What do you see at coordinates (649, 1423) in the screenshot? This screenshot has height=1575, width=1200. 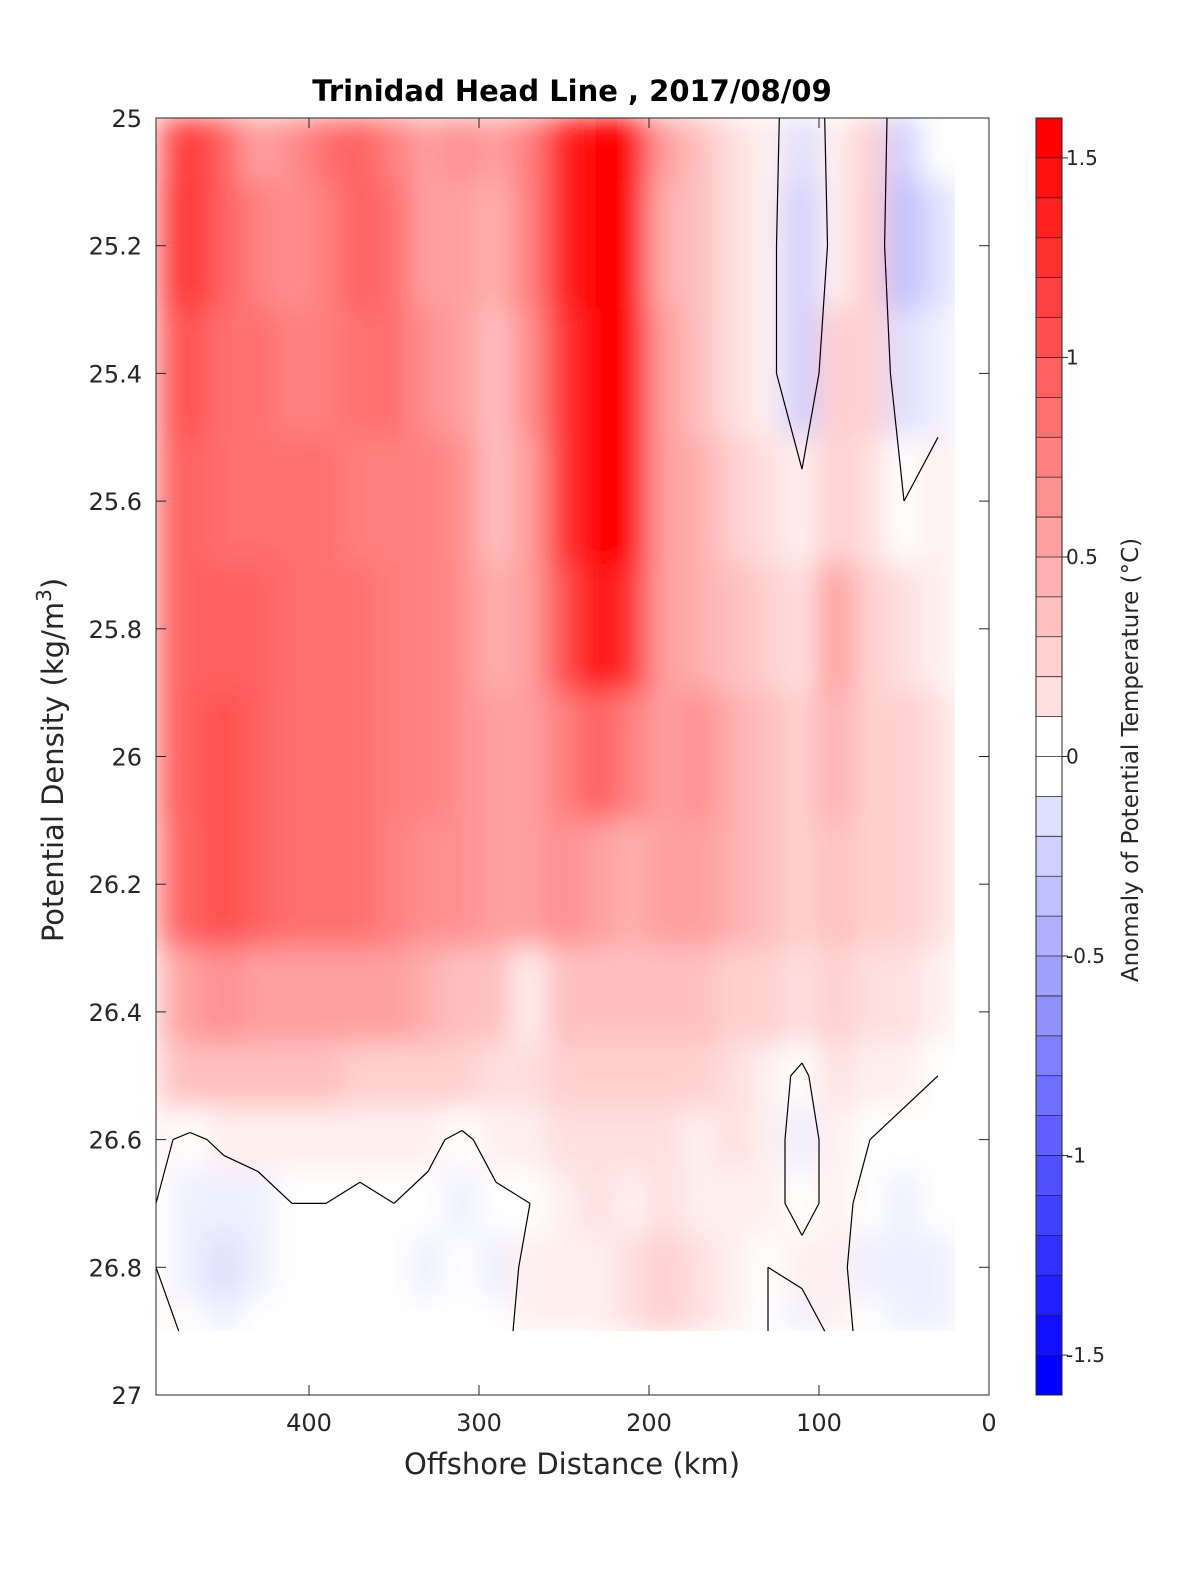 I see `x-tick-label: 200` at bounding box center [649, 1423].